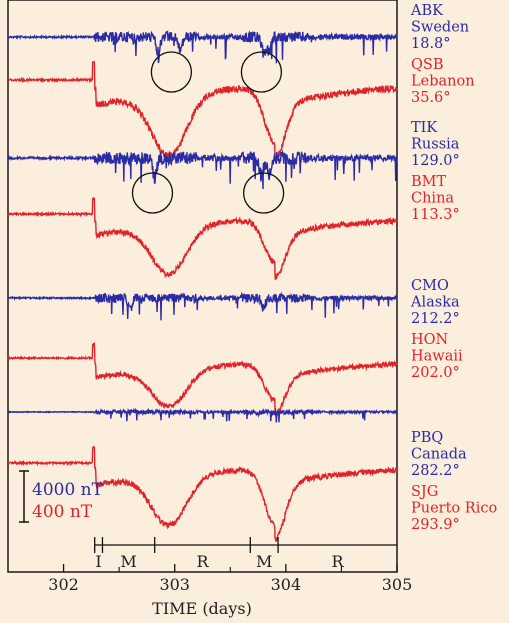  Describe the element at coordinates (435, 161) in the screenshot. I see `station-tik-angle: 129.0°` at that location.